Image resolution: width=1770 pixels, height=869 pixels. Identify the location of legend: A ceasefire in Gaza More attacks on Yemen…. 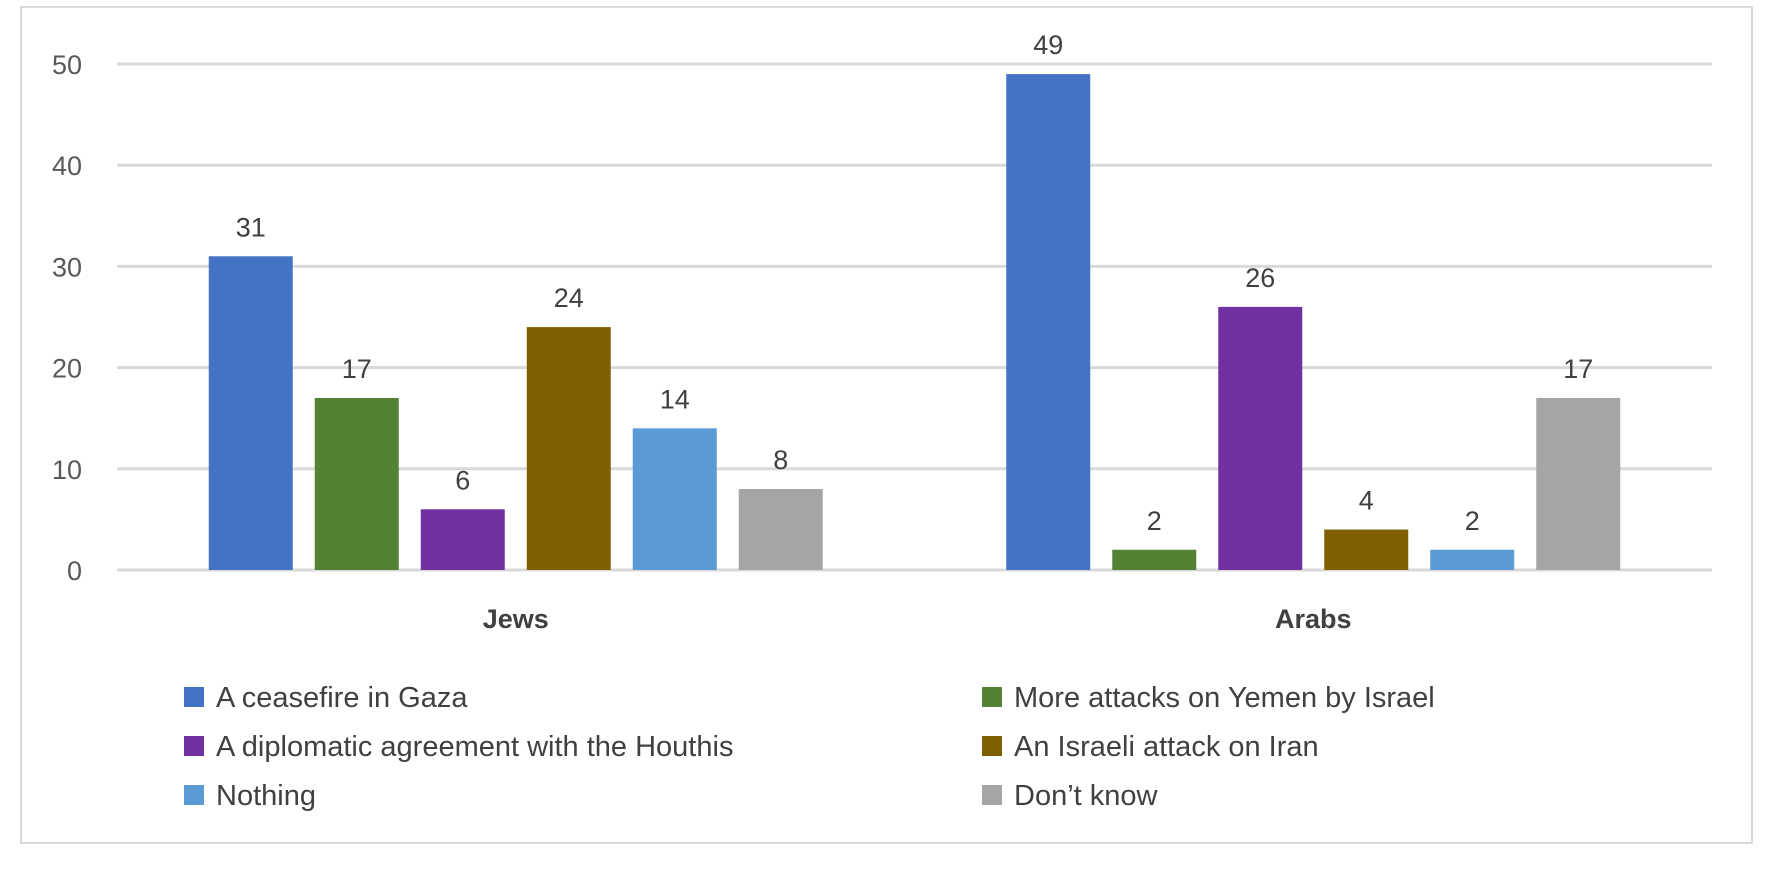
(809, 747).